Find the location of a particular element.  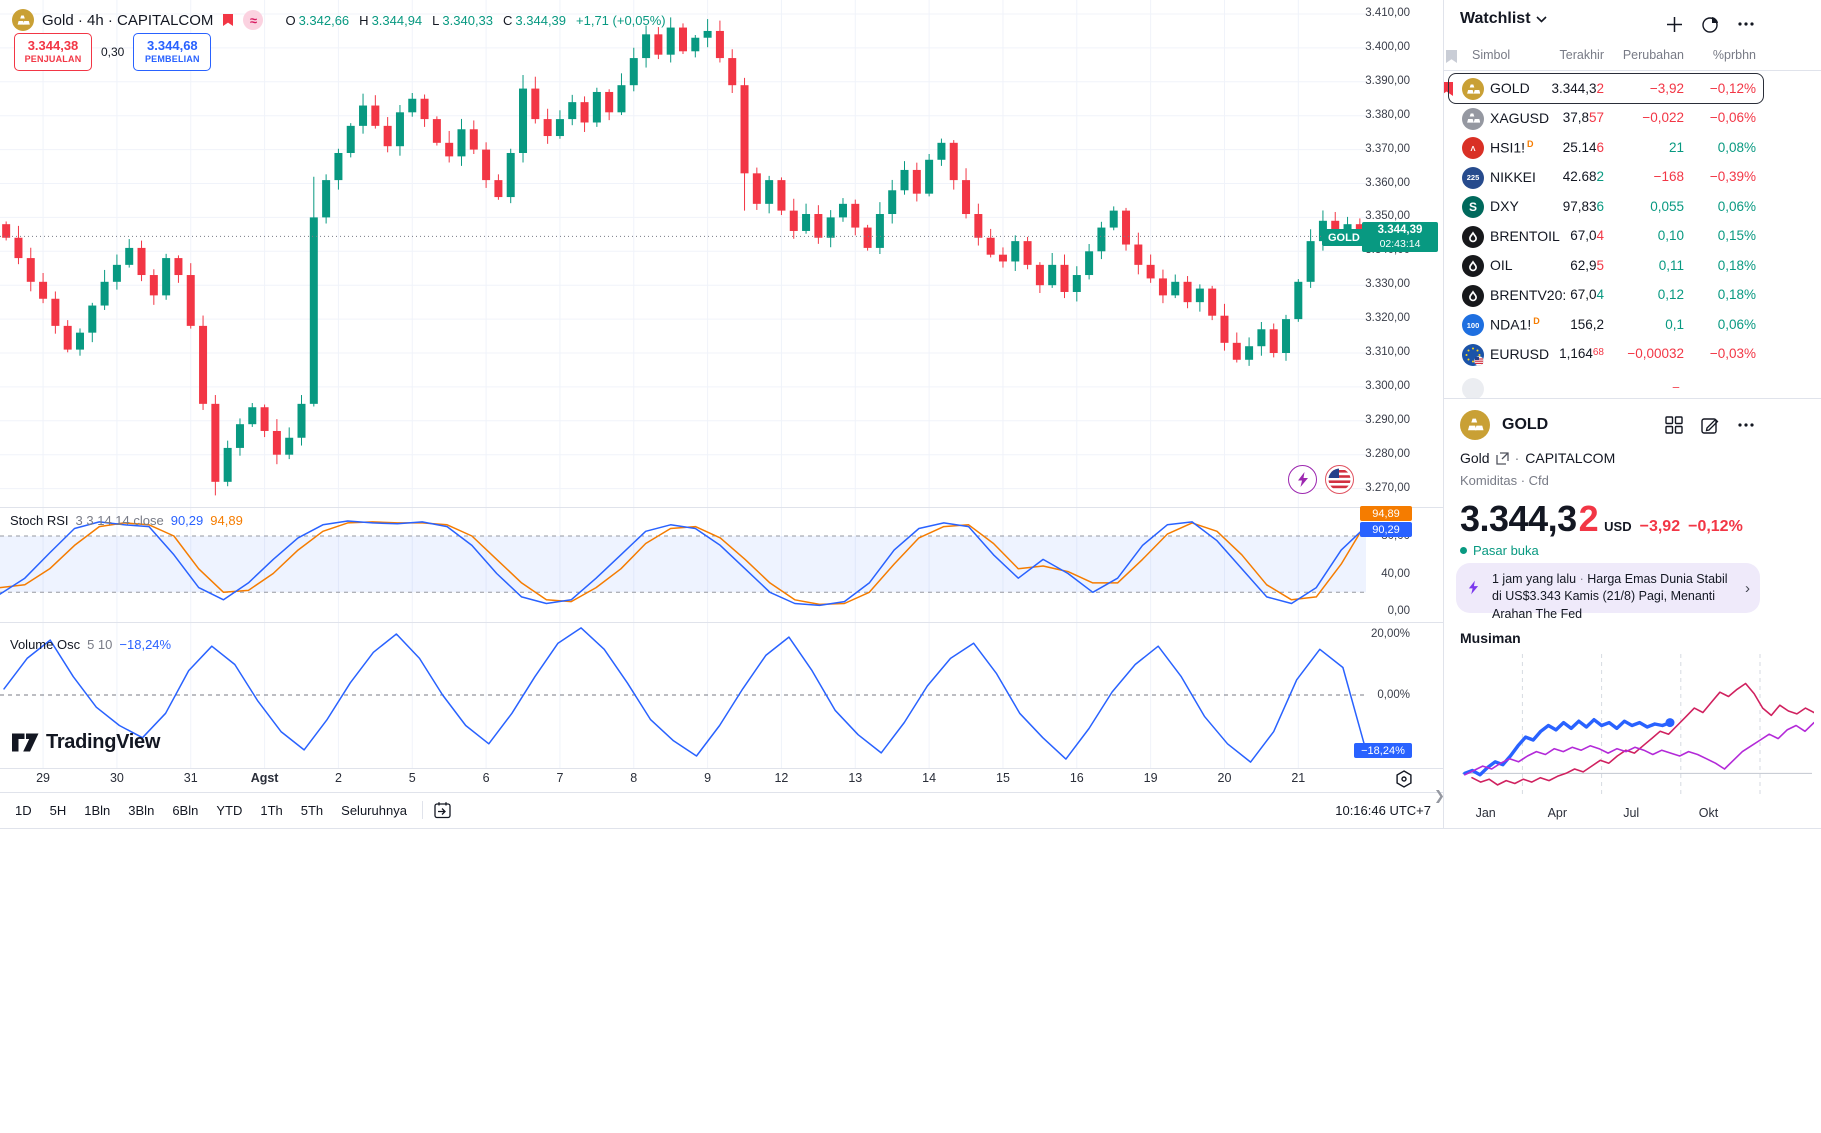

range-button-ytd: YTD is located at coordinates (229, 810).